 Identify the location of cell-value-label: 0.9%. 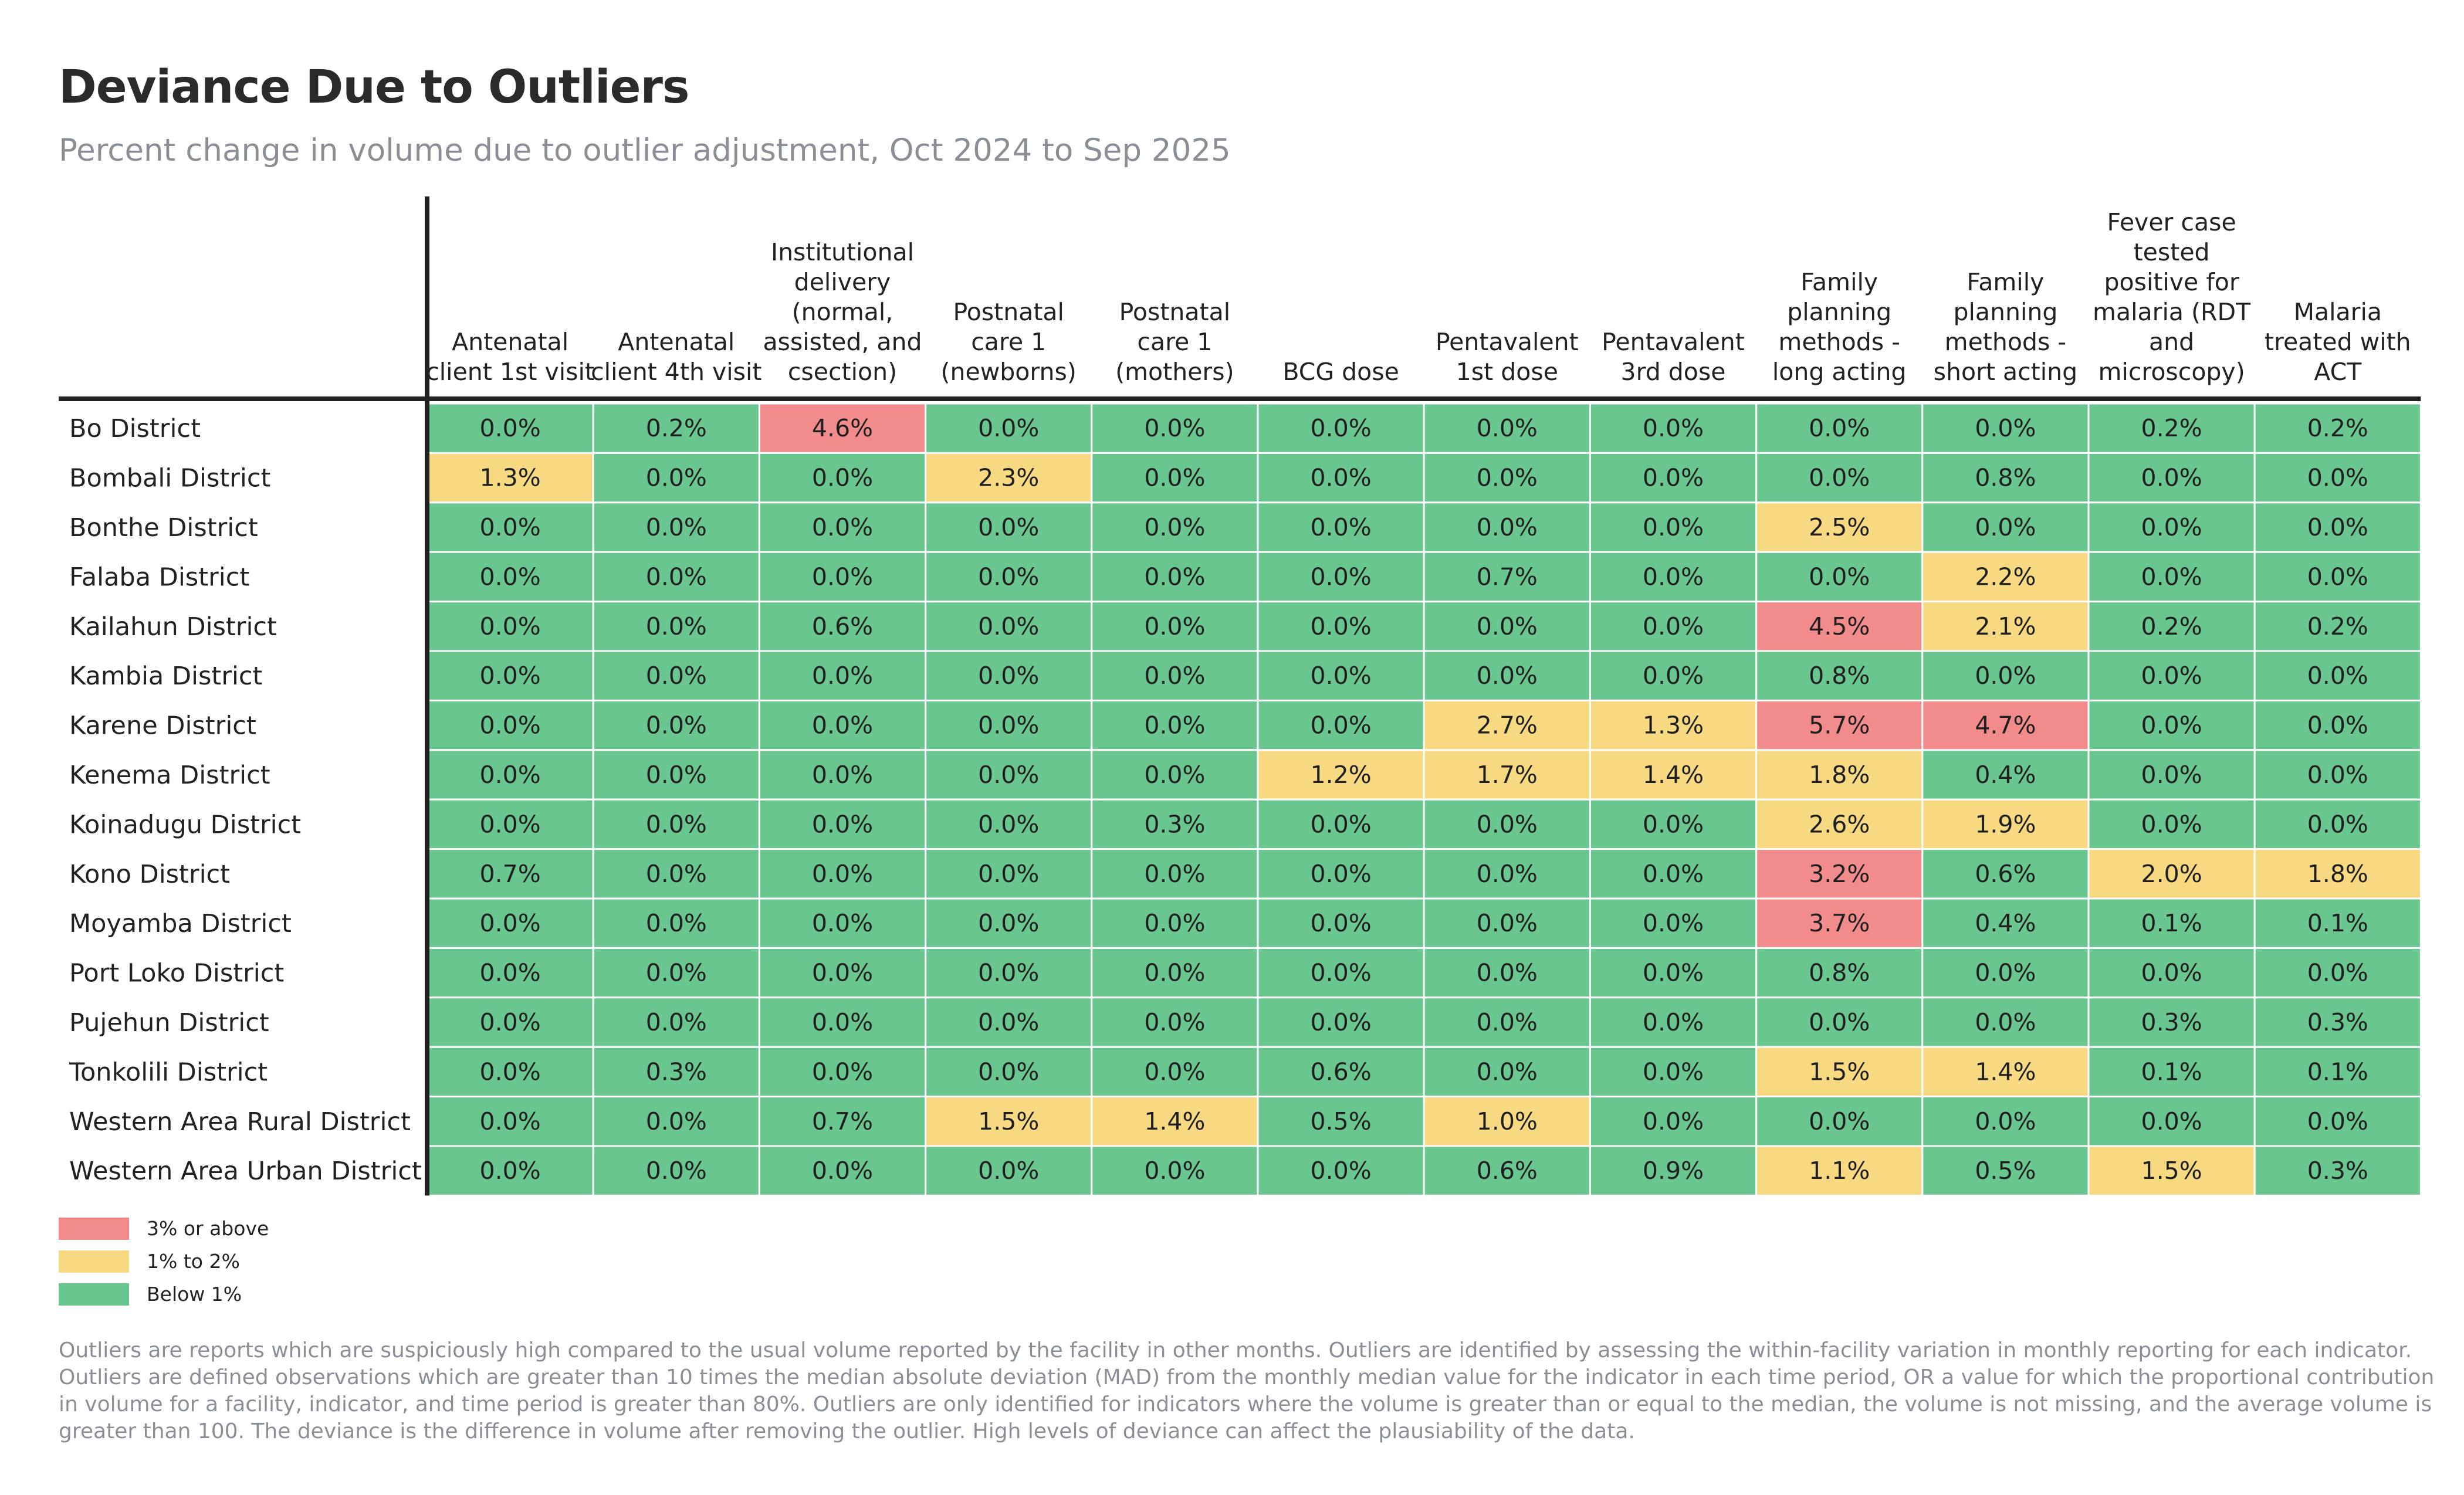
(1674, 1171).